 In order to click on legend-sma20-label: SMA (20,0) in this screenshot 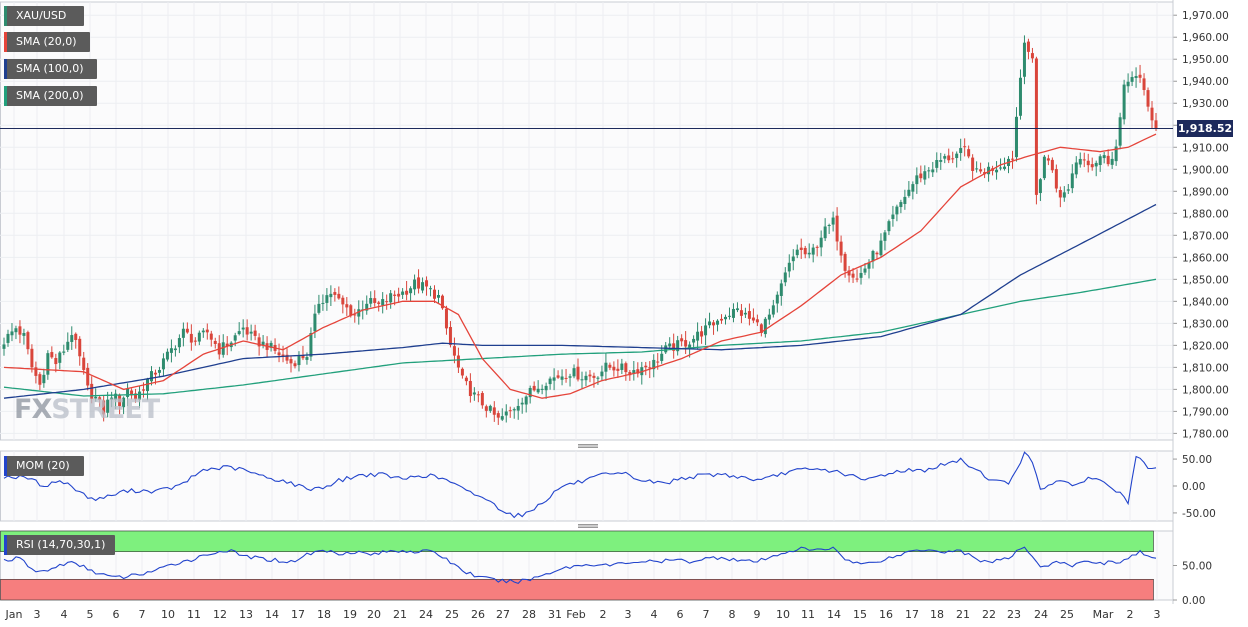, I will do `click(46, 41)`.